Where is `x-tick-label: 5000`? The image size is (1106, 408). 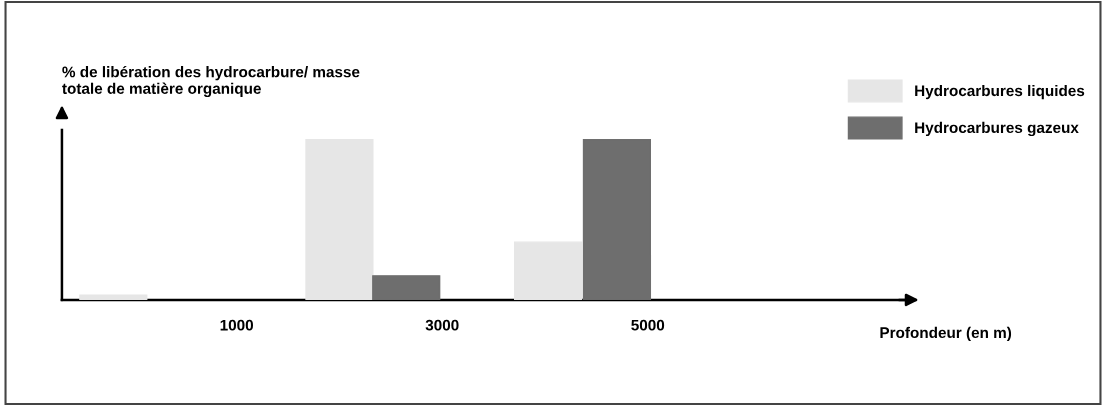 x-tick-label: 5000 is located at coordinates (648, 325).